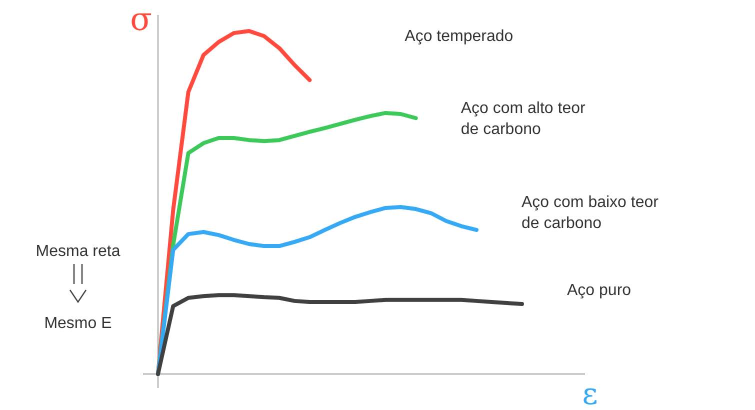 This screenshot has width=755, height=410. Describe the element at coordinates (523, 119) in the screenshot. I see `text: Aço com alto teor de carbono` at that location.